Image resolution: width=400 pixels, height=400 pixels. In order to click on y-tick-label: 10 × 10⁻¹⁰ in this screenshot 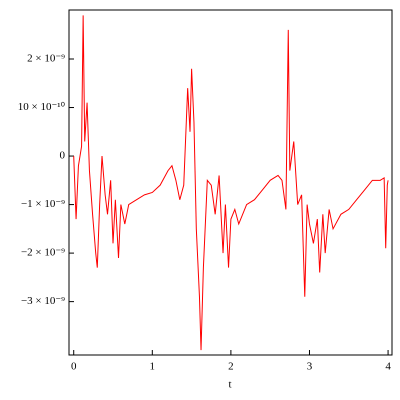, I will do `click(42, 107)`.